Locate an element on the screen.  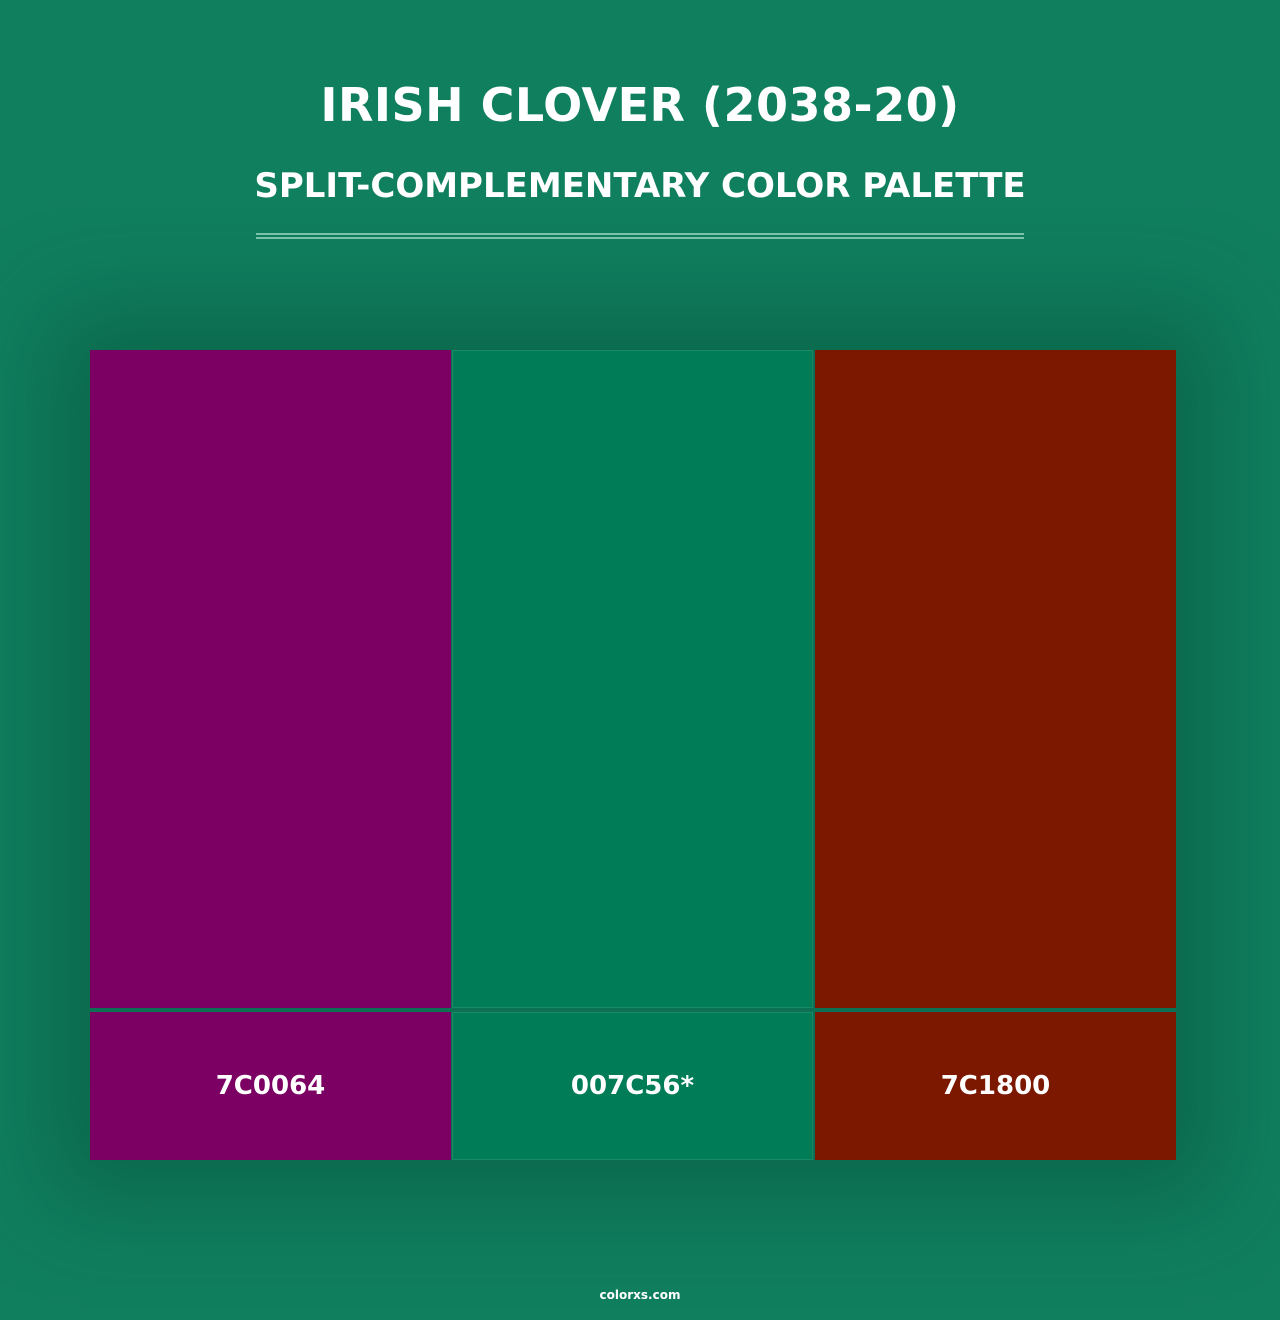
color-hex-label: 7C0064 is located at coordinates (270, 1086).